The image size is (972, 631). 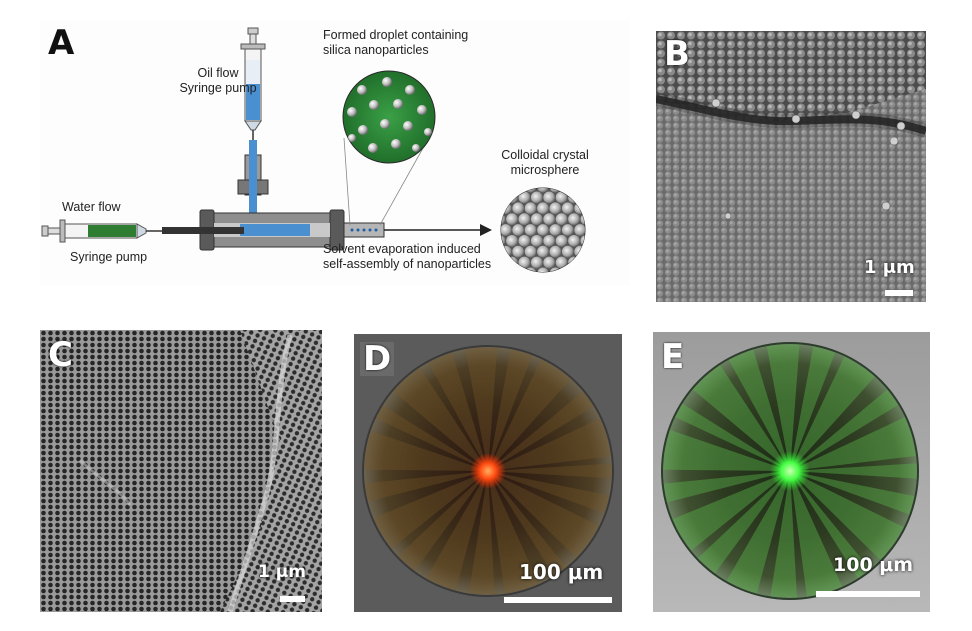 What do you see at coordinates (673, 357) in the screenshot?
I see `panel-e-label: E` at bounding box center [673, 357].